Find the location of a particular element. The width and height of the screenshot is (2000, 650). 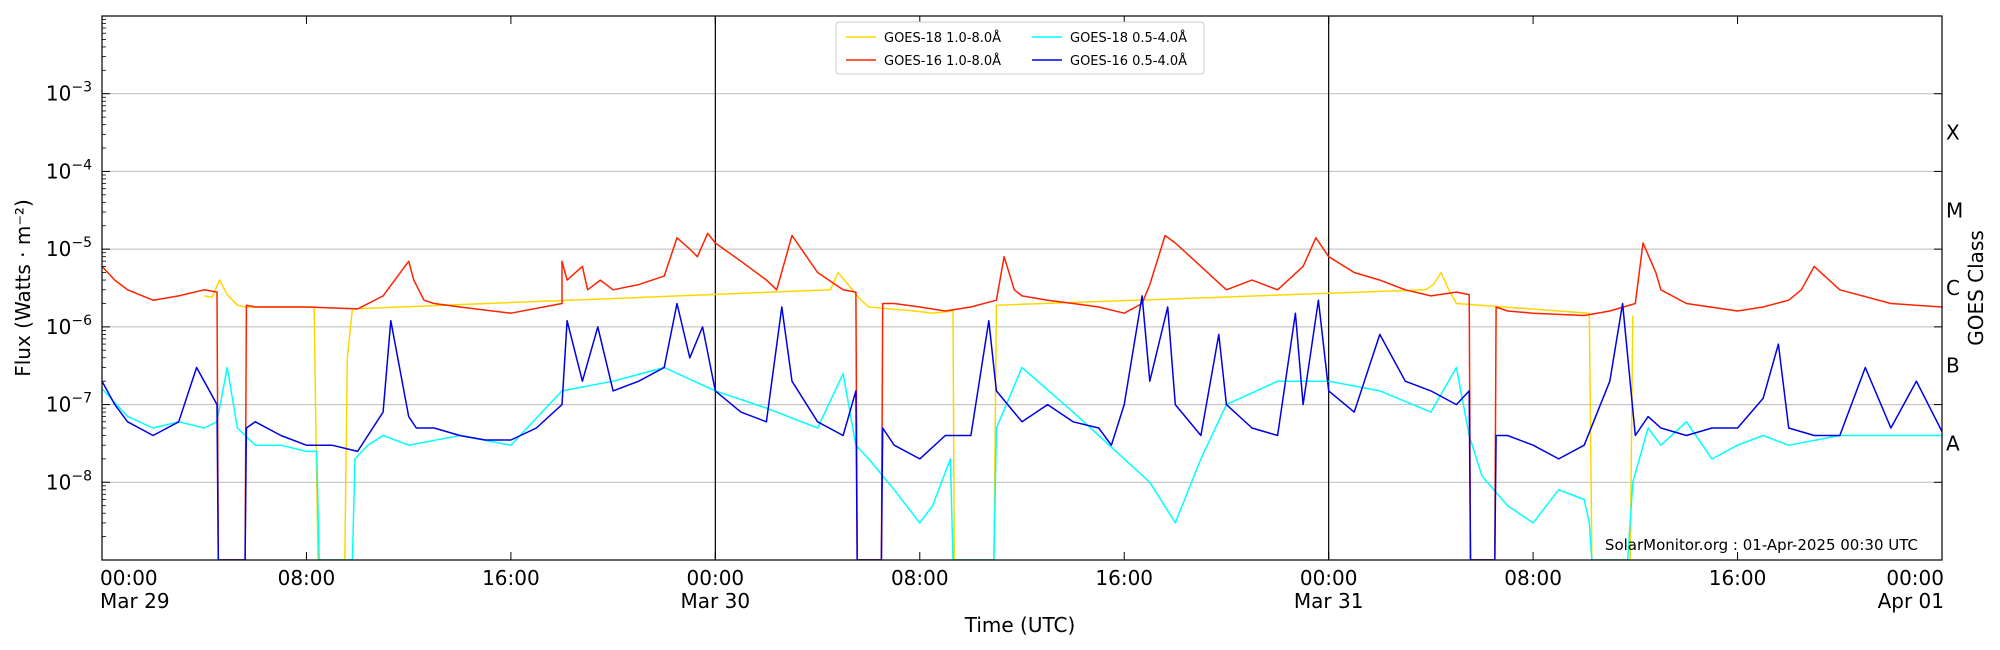

x-tick-date-label: Mar 31 is located at coordinates (1329, 601).